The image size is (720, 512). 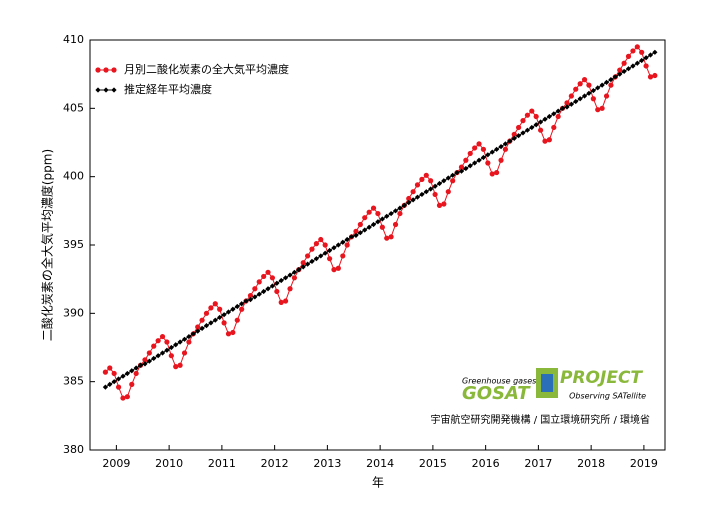 What do you see at coordinates (106, 70) in the screenshot?
I see `legend-marker` at bounding box center [106, 70].